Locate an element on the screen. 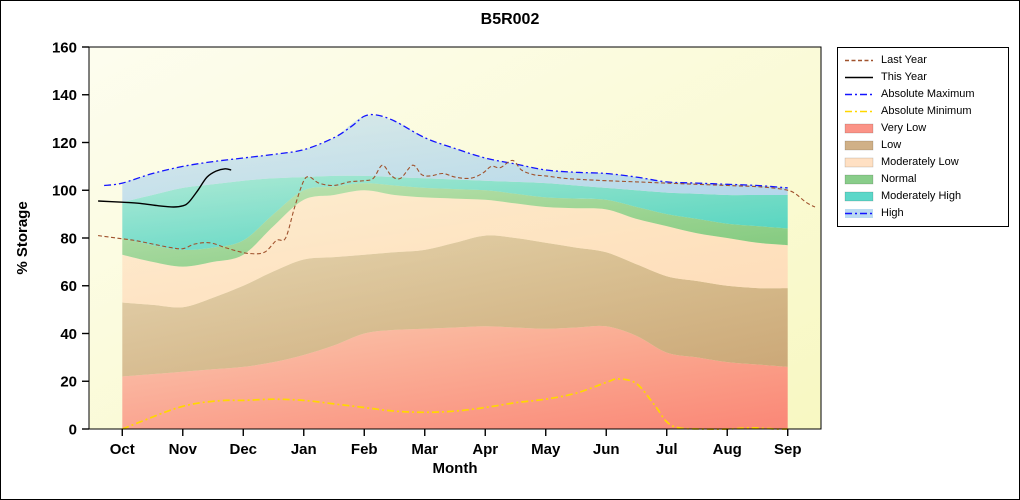 Image resolution: width=1020 pixels, height=500 pixels. band-high is located at coordinates (455, 159).